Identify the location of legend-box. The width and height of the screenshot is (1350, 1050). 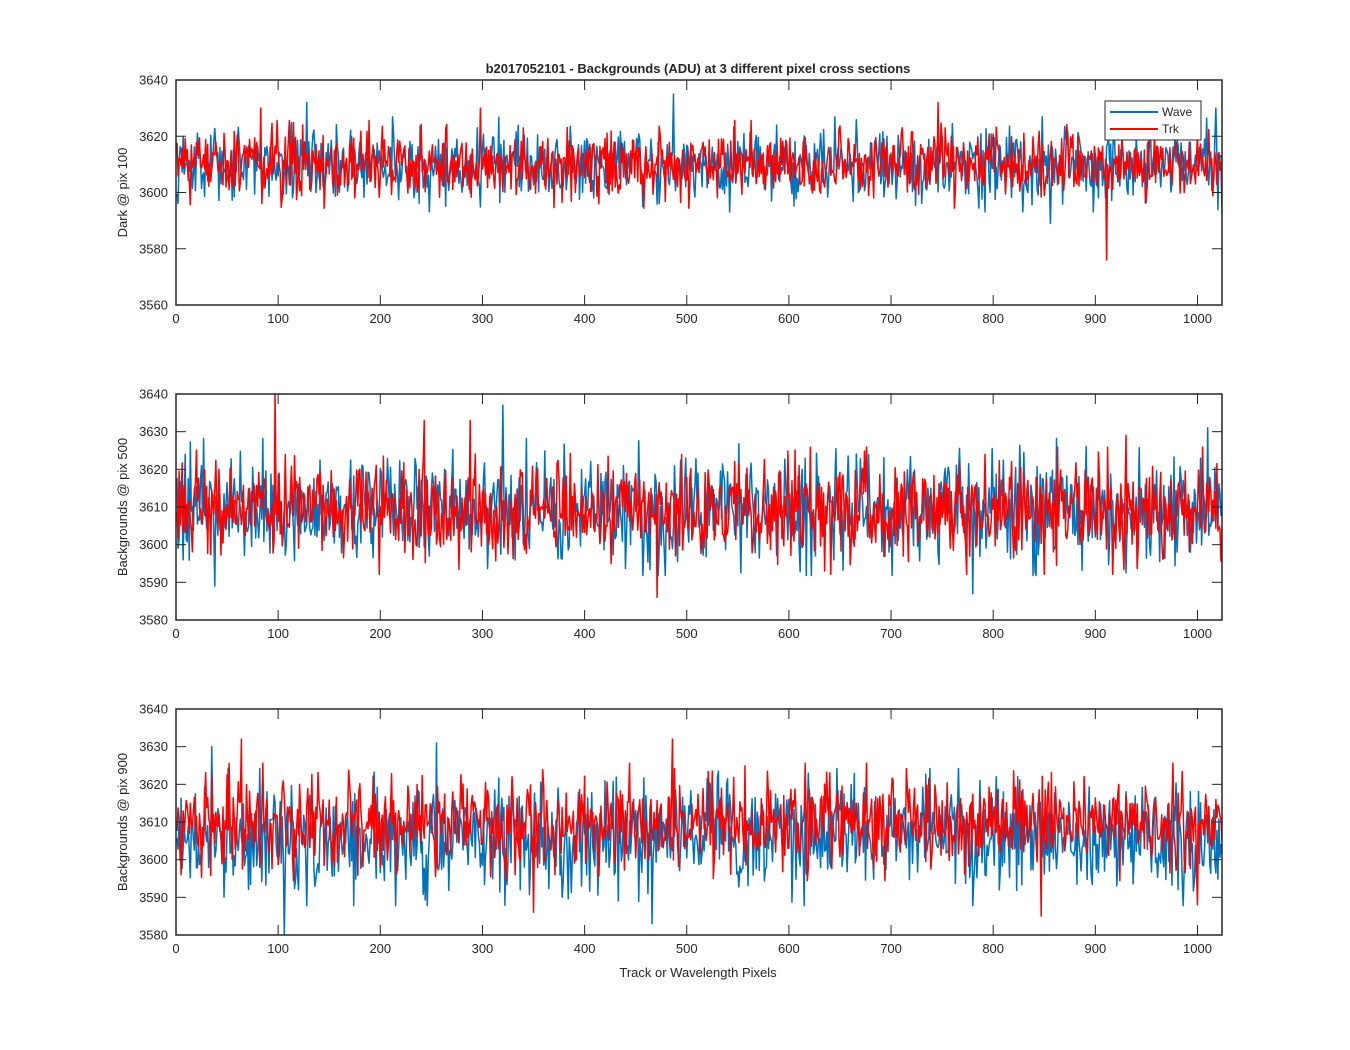
(1153, 120).